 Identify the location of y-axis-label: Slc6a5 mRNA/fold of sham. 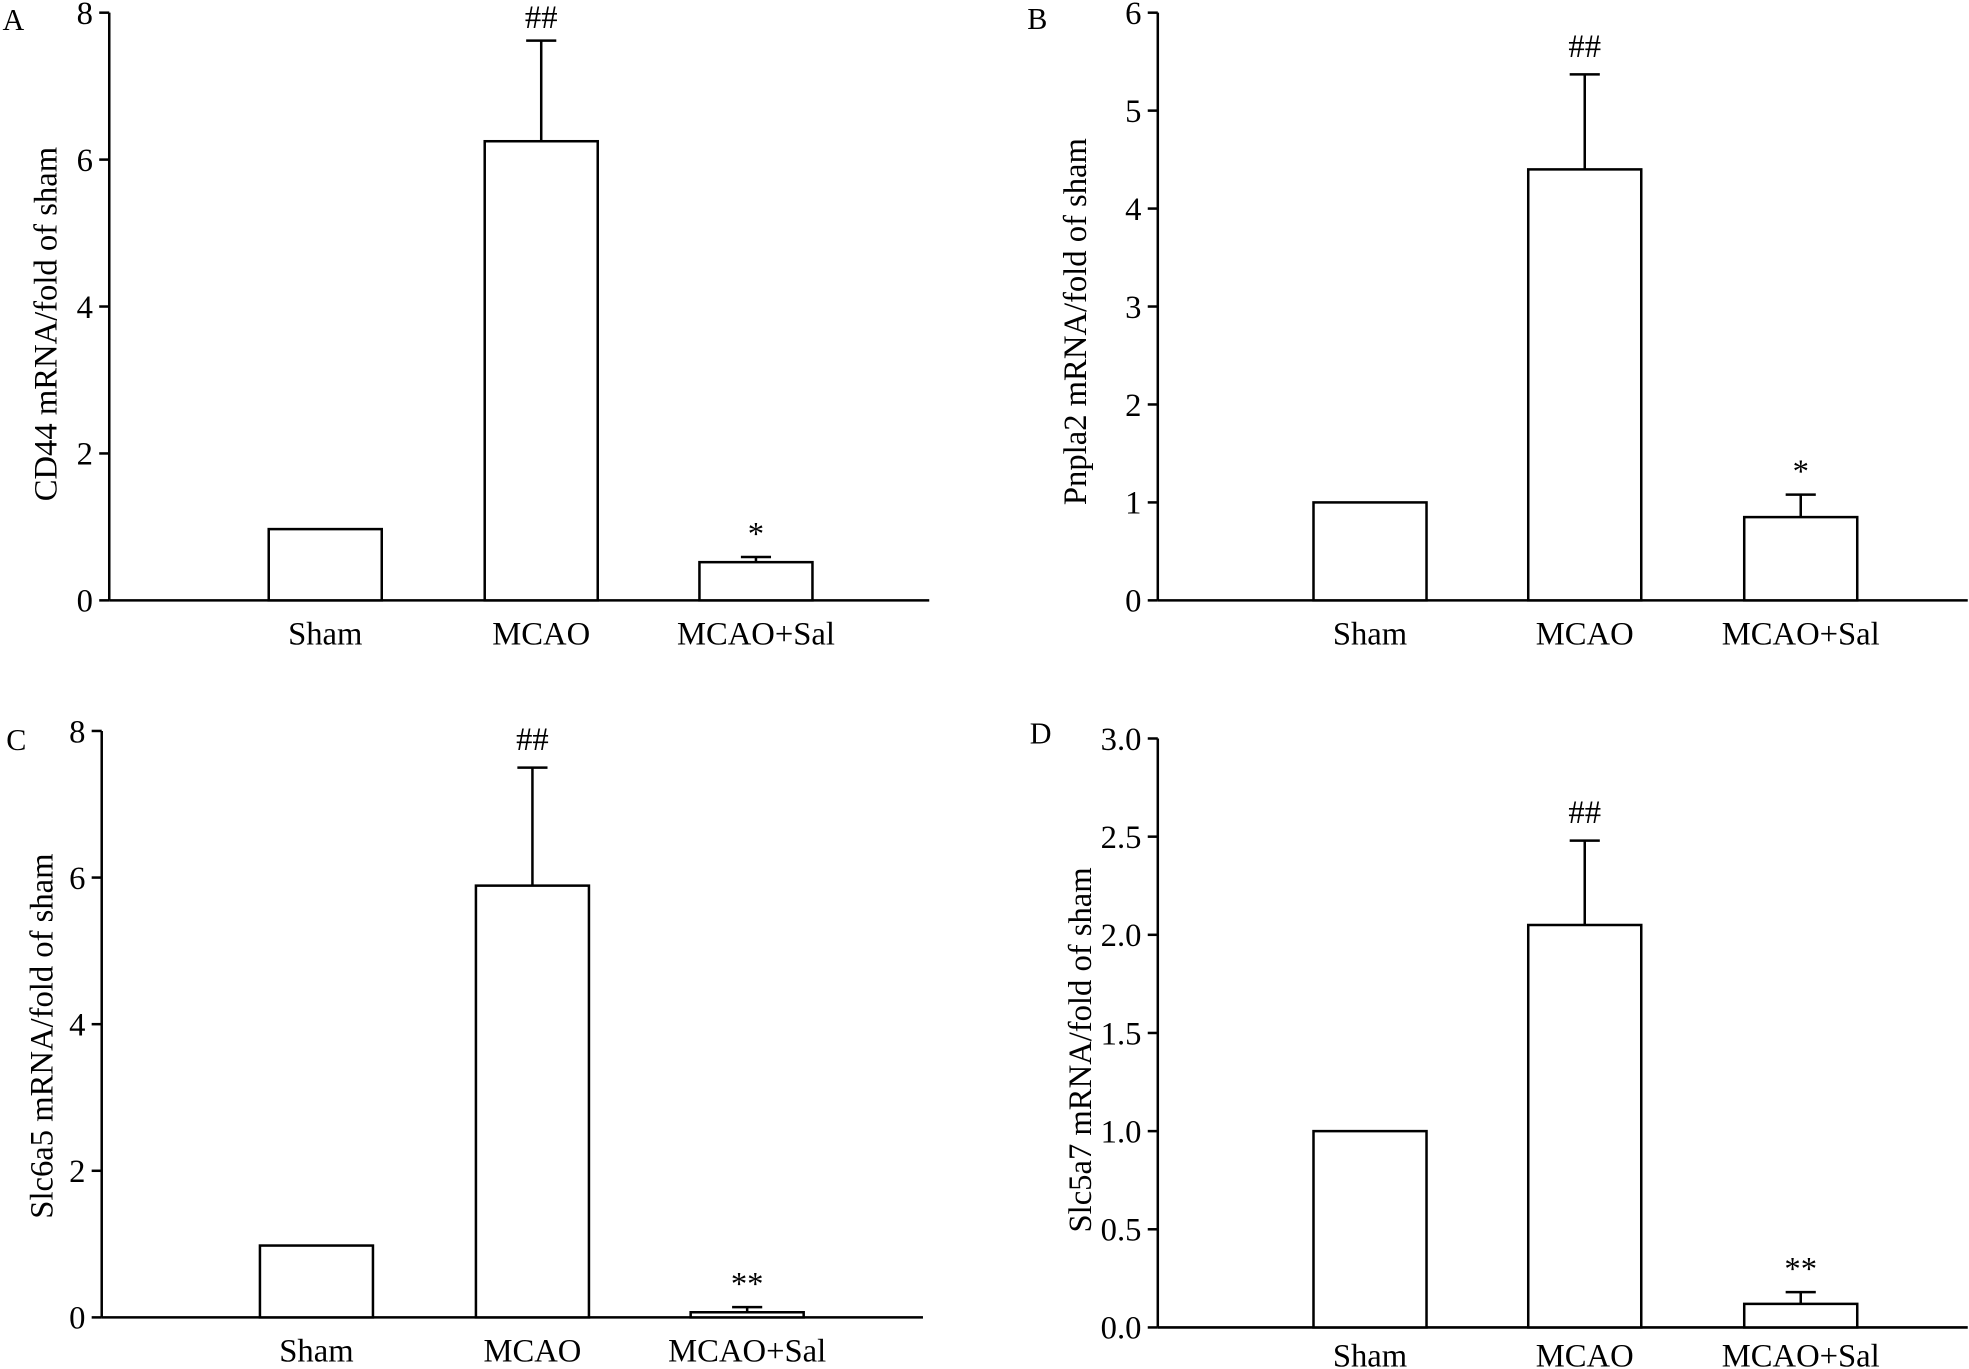
(43, 1036).